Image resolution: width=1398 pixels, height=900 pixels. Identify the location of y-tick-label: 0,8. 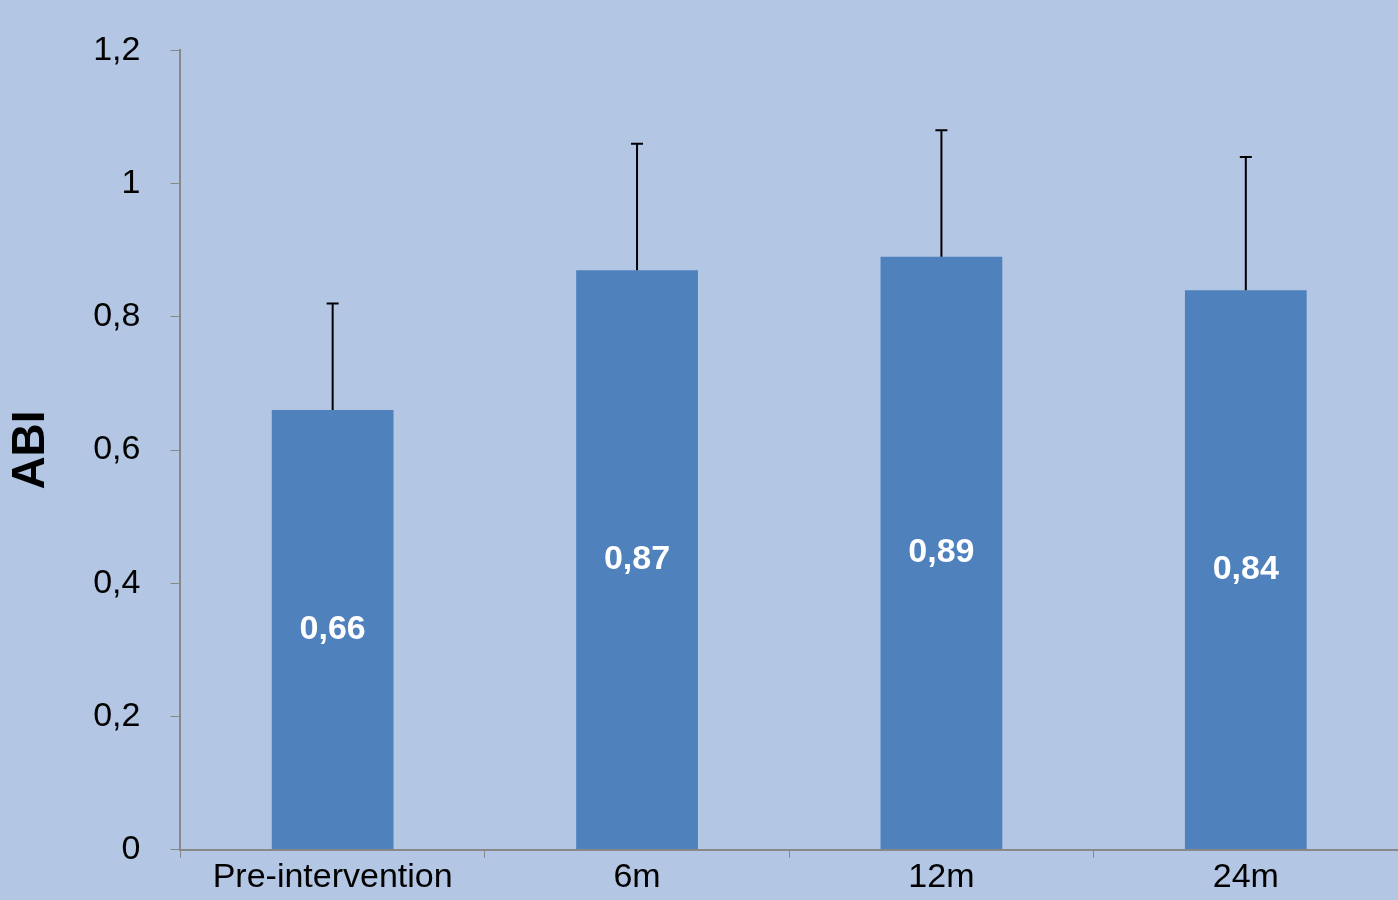
(117, 314).